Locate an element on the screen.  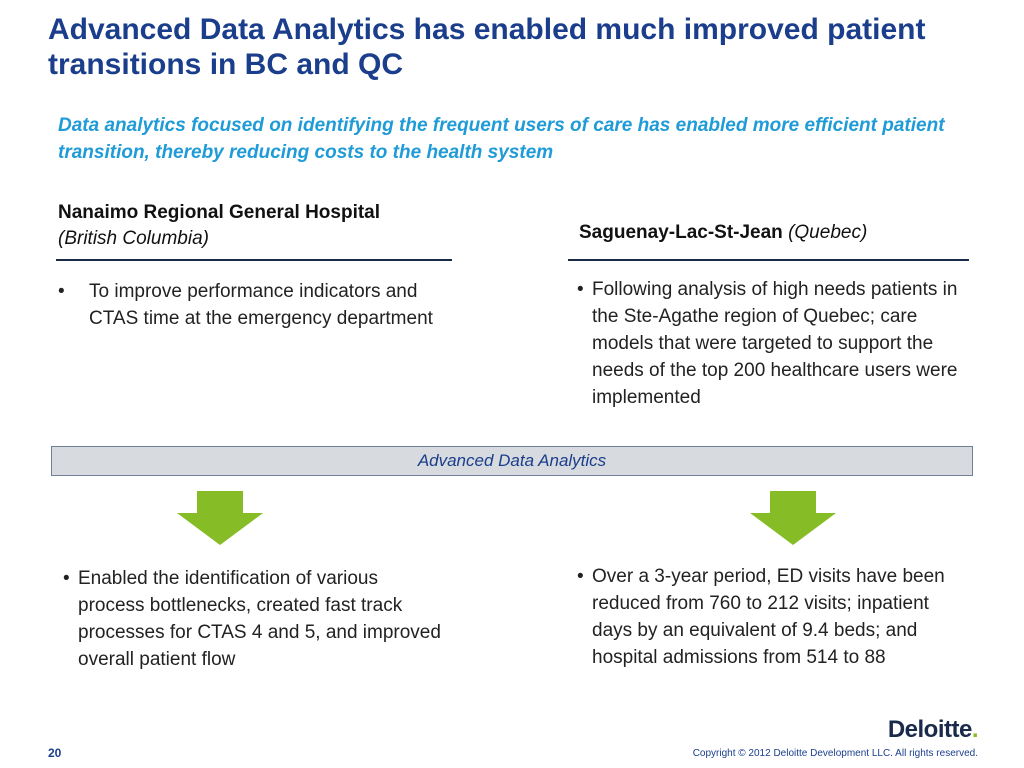
right-heading-region: (Quebec) is located at coordinates (828, 232).